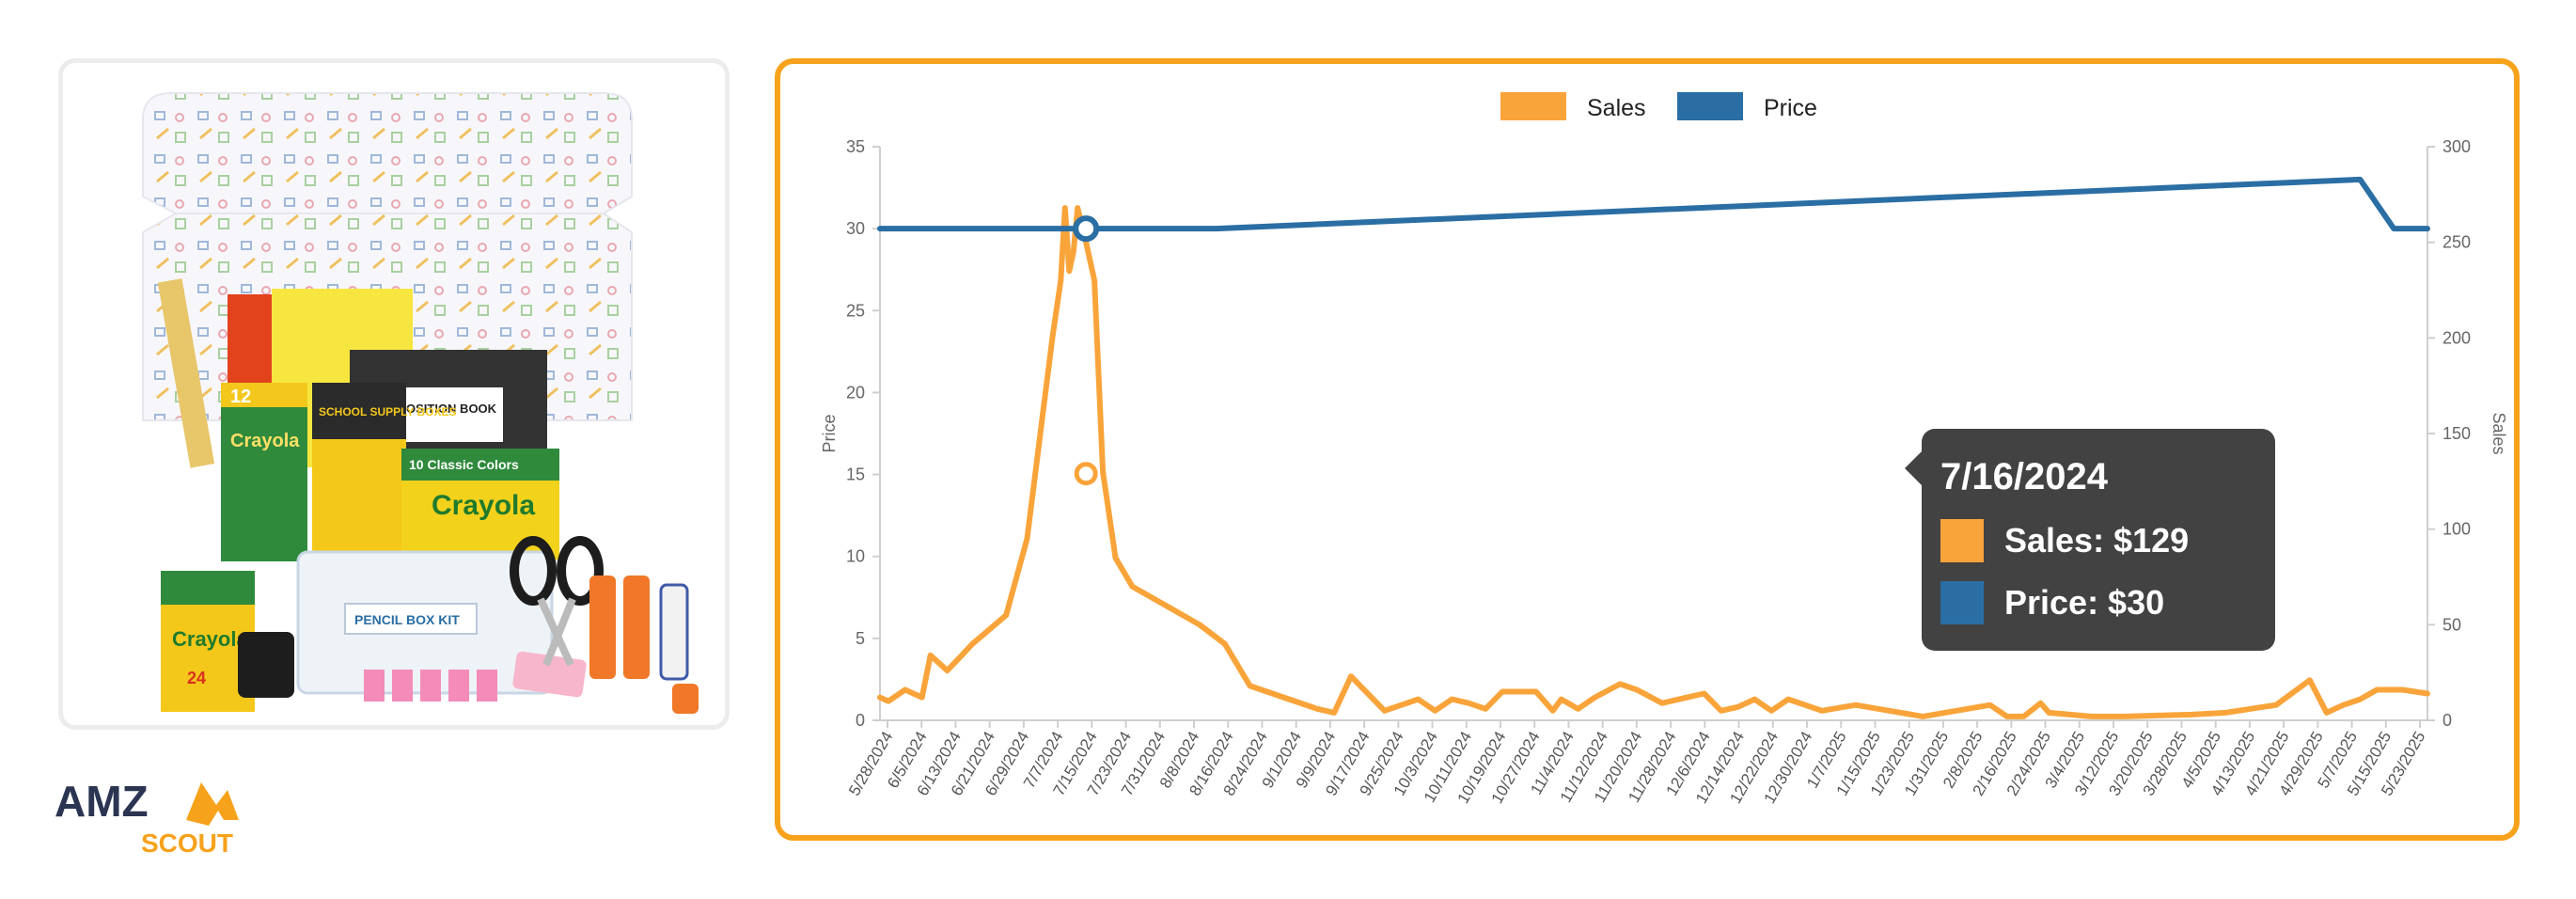 The image size is (2576, 899). Describe the element at coordinates (2457, 146) in the screenshot. I see `y-right-tick-label: 300` at that location.